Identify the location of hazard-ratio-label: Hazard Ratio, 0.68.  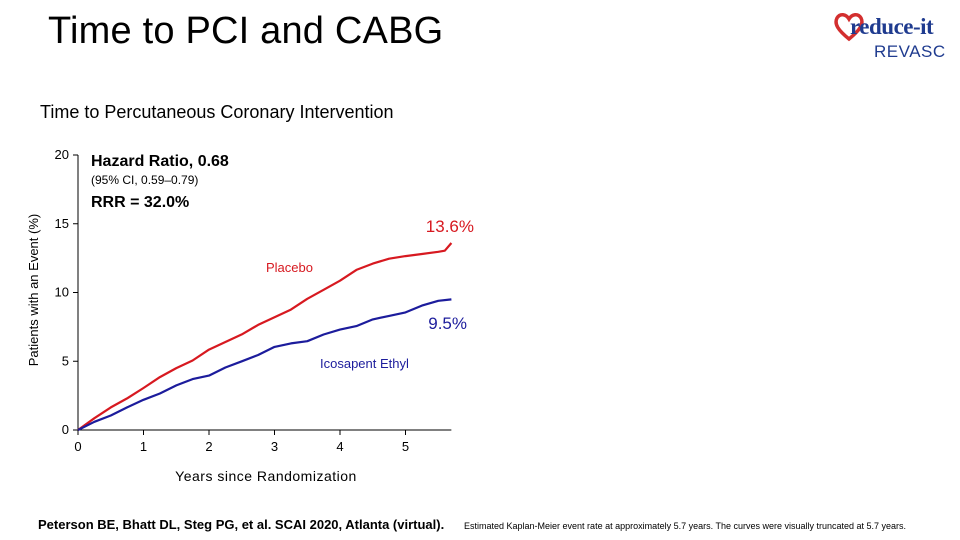
(160, 161).